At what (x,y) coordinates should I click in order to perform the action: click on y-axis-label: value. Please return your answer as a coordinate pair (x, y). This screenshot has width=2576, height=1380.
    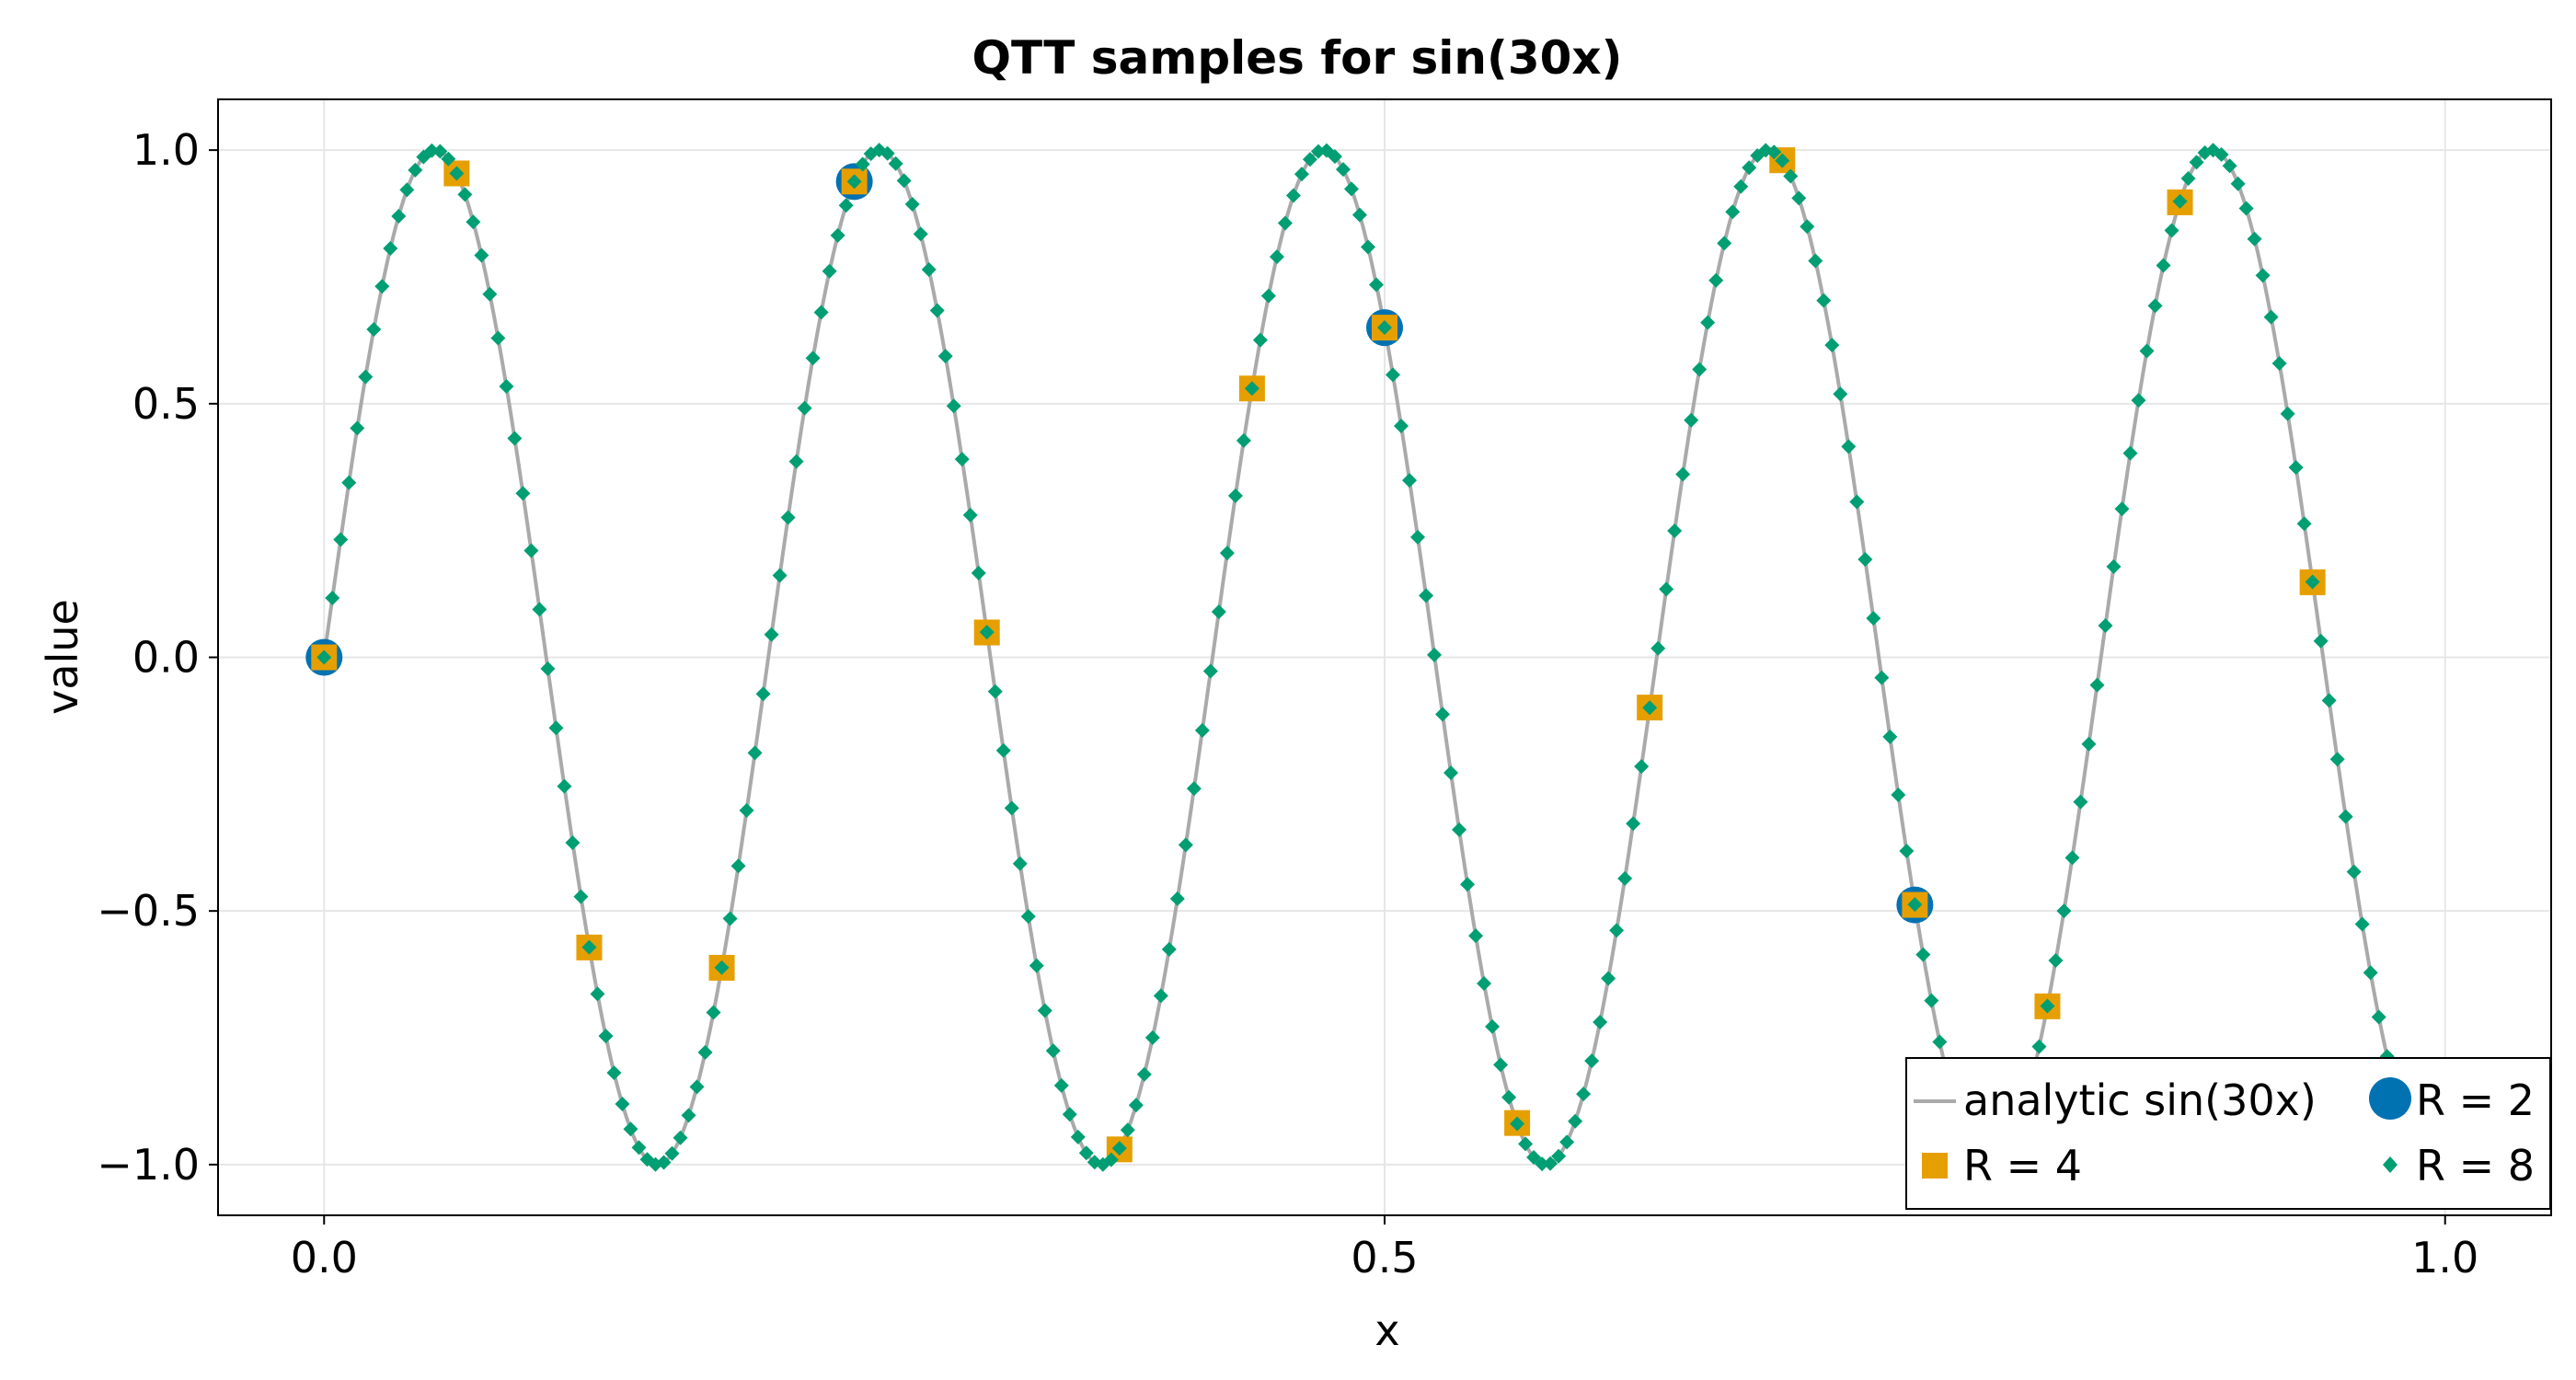
    Looking at the image, I should click on (62, 657).